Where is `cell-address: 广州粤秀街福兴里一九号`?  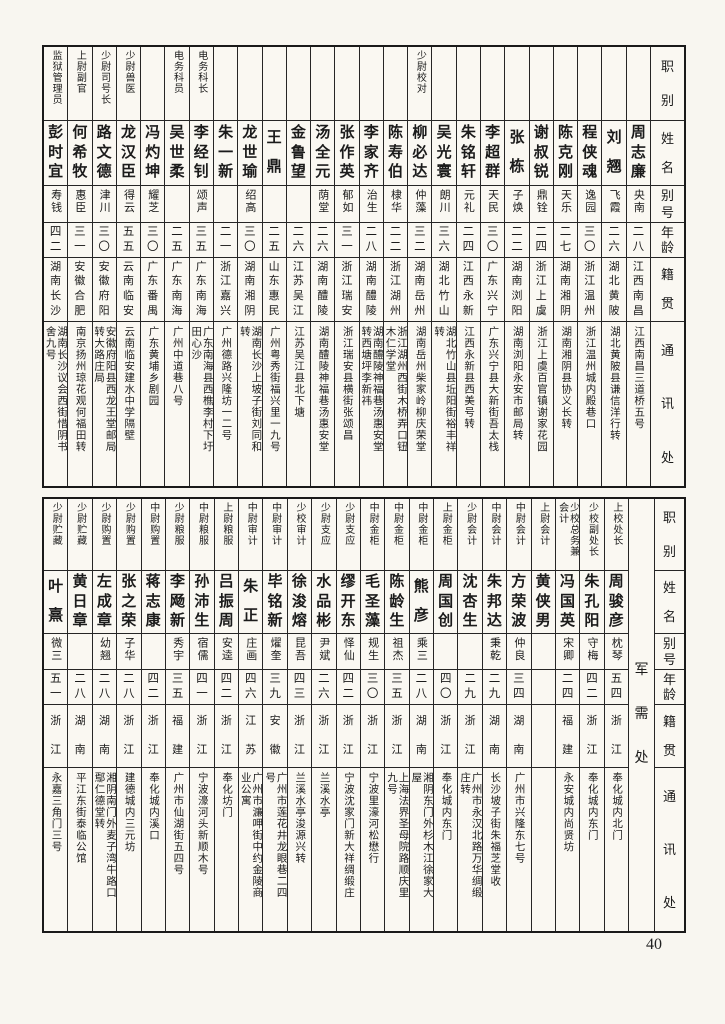 cell-address: 广州粤秀街福兴里一九号 is located at coordinates (274, 389).